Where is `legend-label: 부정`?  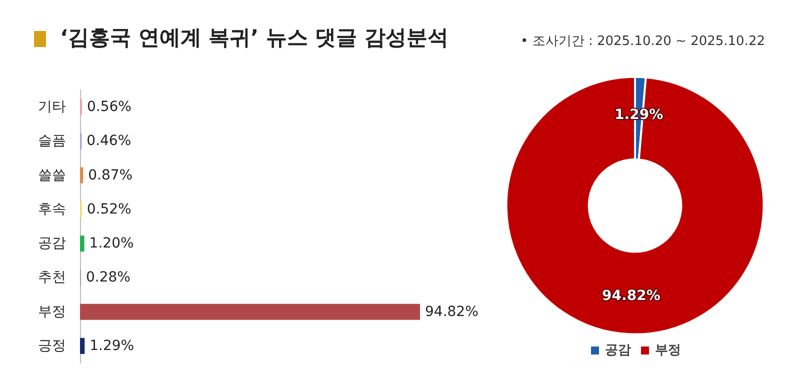 legend-label: 부정 is located at coordinates (668, 350).